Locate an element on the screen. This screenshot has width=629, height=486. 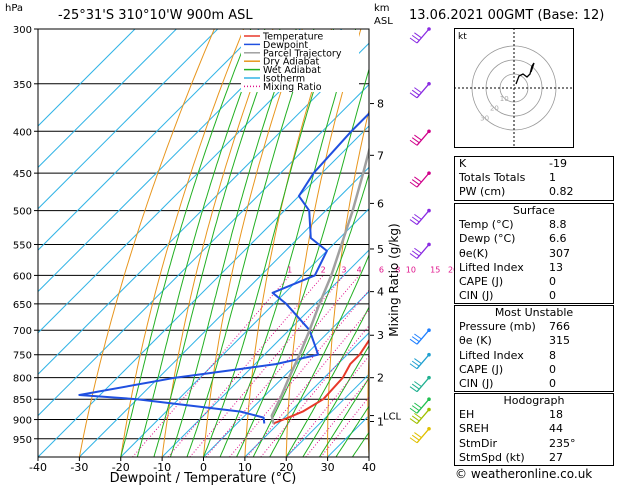
index-label: Totals Totals is located at coordinates (492, 178).